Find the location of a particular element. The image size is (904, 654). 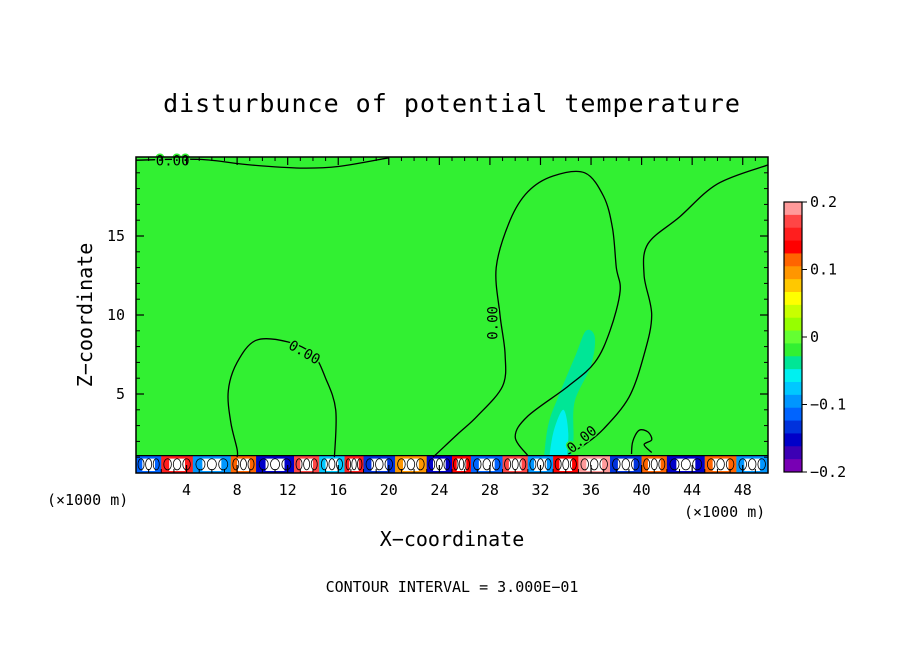

contour-interval-note: CONTOUR INTERVAL = 3.000E−01 is located at coordinates (452, 587).